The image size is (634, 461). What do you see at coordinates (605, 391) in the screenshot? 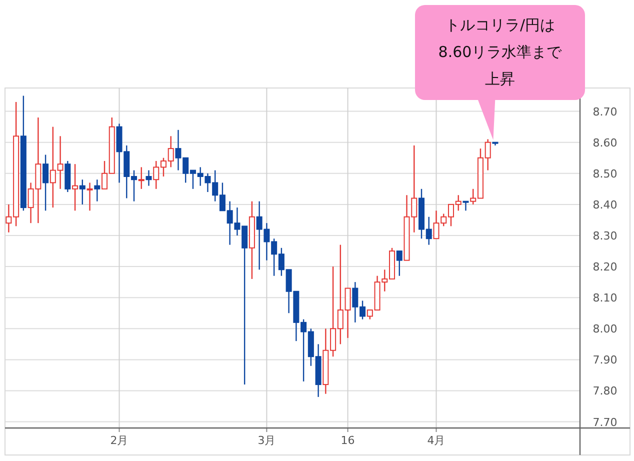
I see `y-tick-label: 7.80` at bounding box center [605, 391].